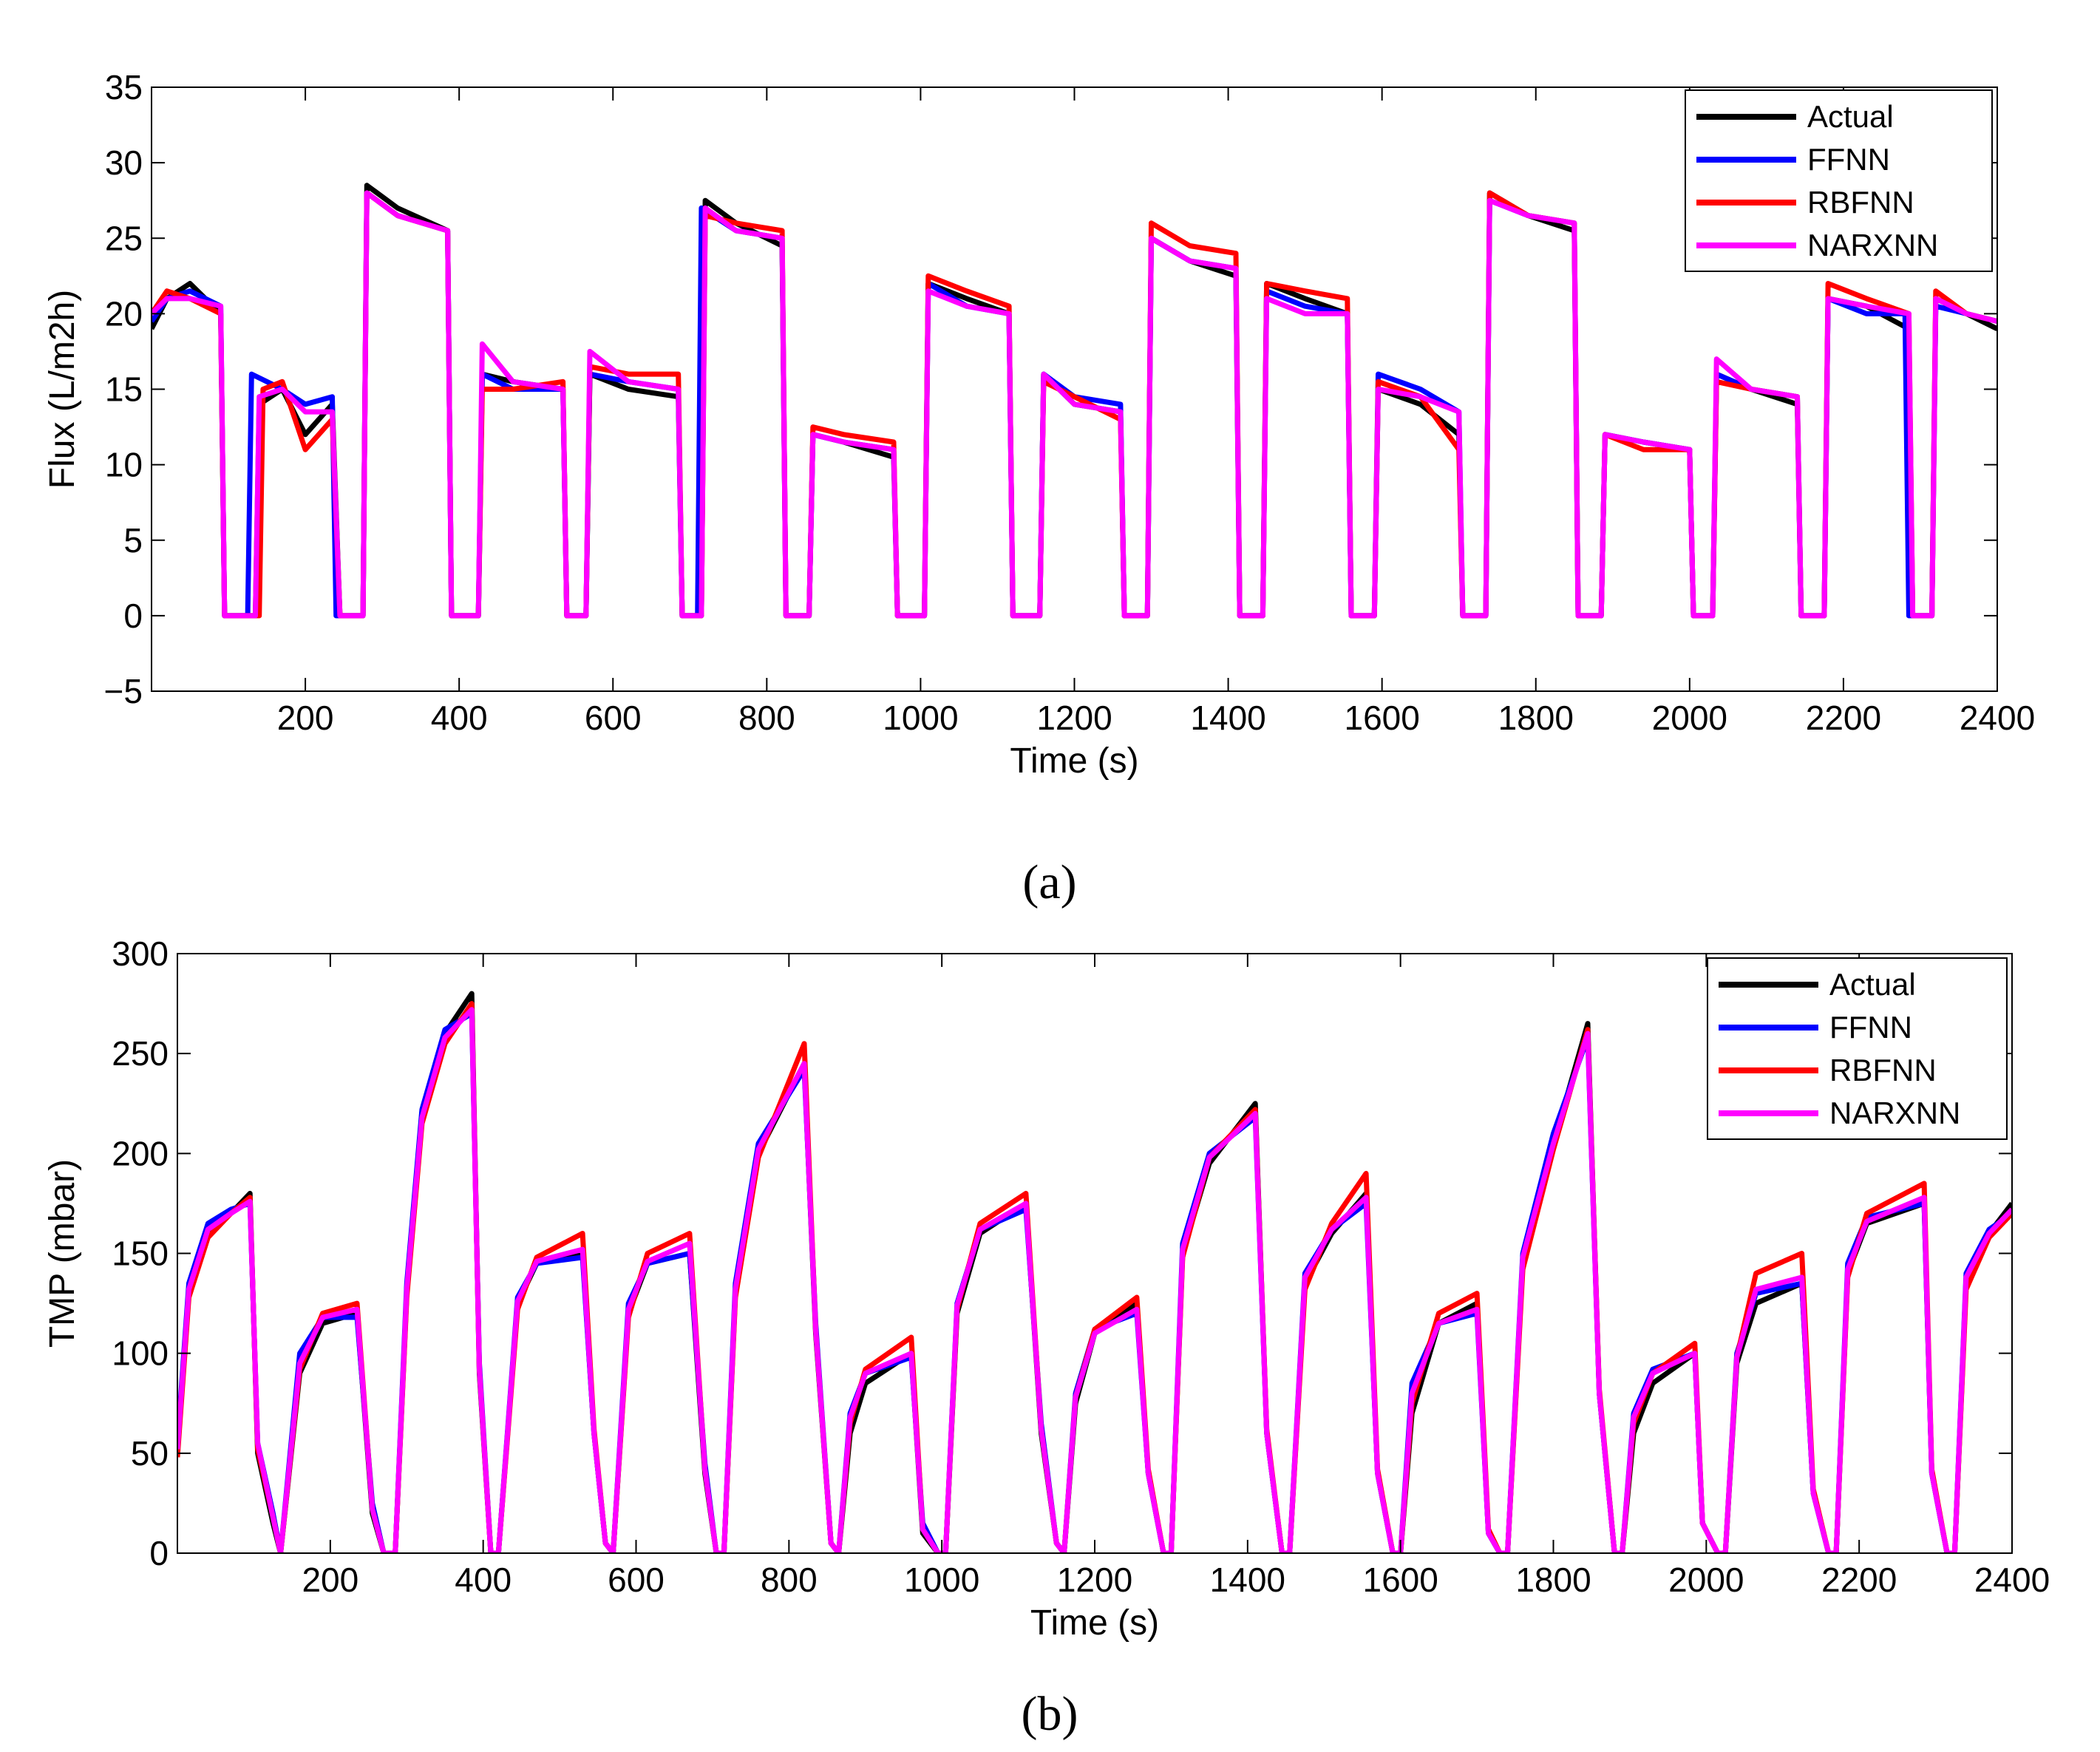 The width and height of the screenshot is (2100, 1752). Describe the element at coordinates (62, 1253) in the screenshot. I see `y-axis-label: TMP (mbar)` at that location.